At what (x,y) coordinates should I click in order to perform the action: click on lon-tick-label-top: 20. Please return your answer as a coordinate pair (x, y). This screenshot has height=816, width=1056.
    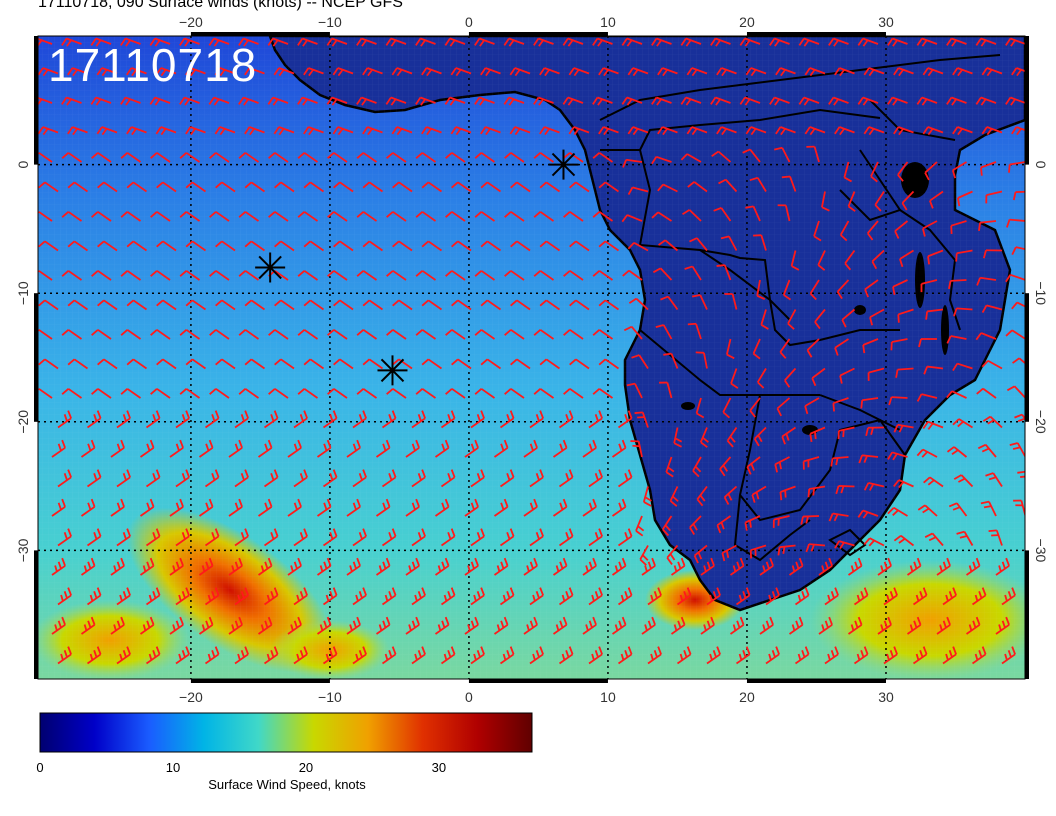
    Looking at the image, I should click on (747, 22).